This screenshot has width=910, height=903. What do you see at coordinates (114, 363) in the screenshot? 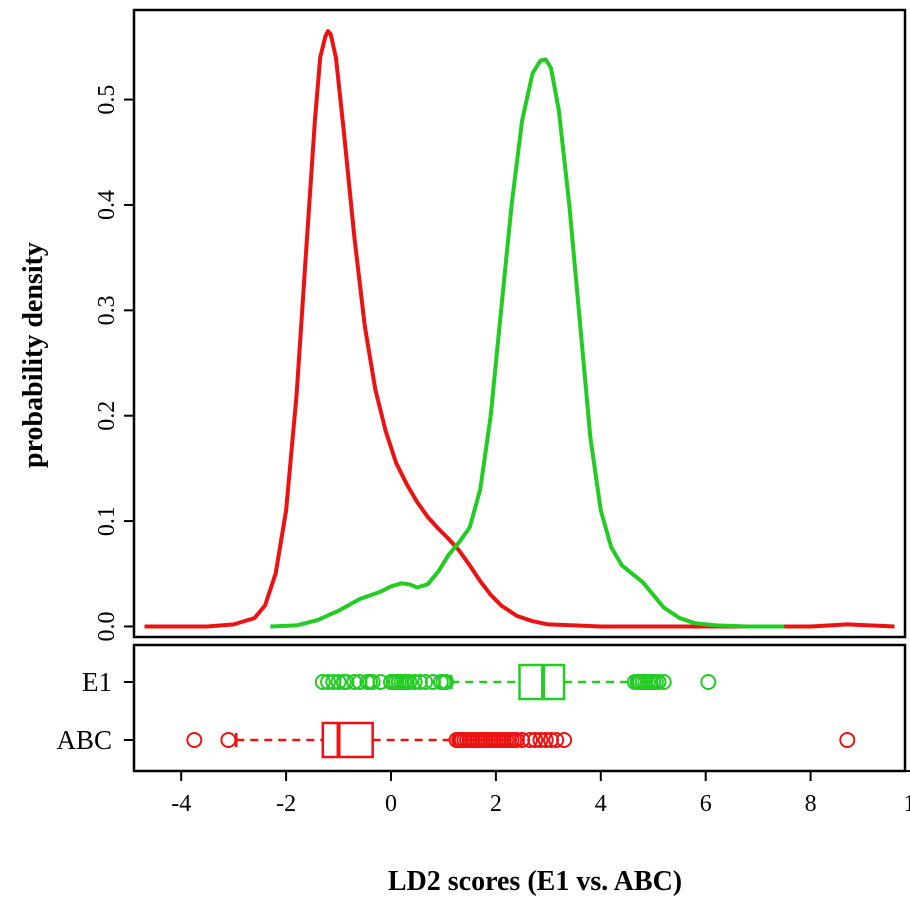
I see `y-axis: 0.0 0.1 0.2 0.3 0.4 0.5` at bounding box center [114, 363].